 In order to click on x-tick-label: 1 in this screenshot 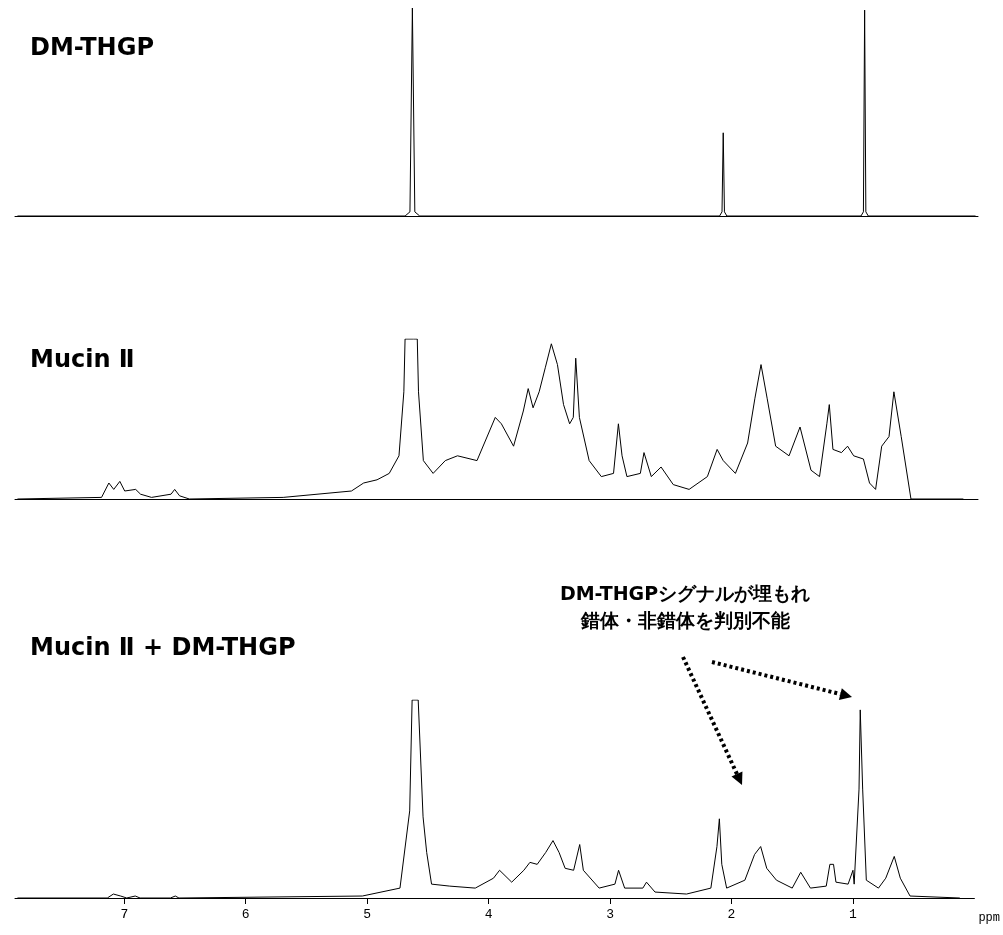, I will do `click(853, 914)`.